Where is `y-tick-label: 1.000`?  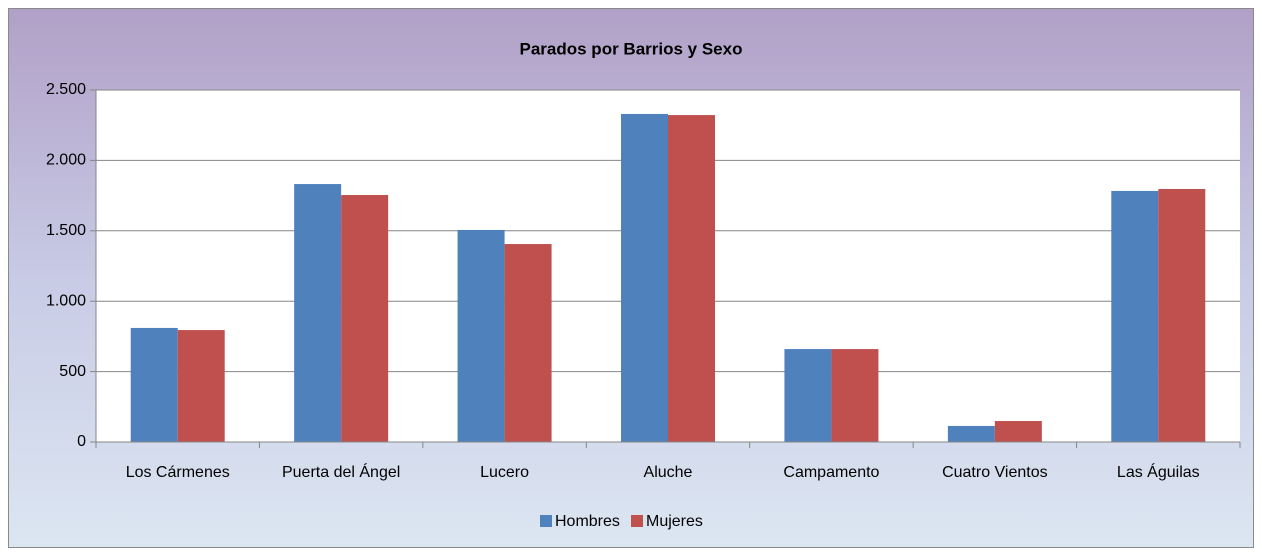 y-tick-label: 1.000 is located at coordinates (66, 300).